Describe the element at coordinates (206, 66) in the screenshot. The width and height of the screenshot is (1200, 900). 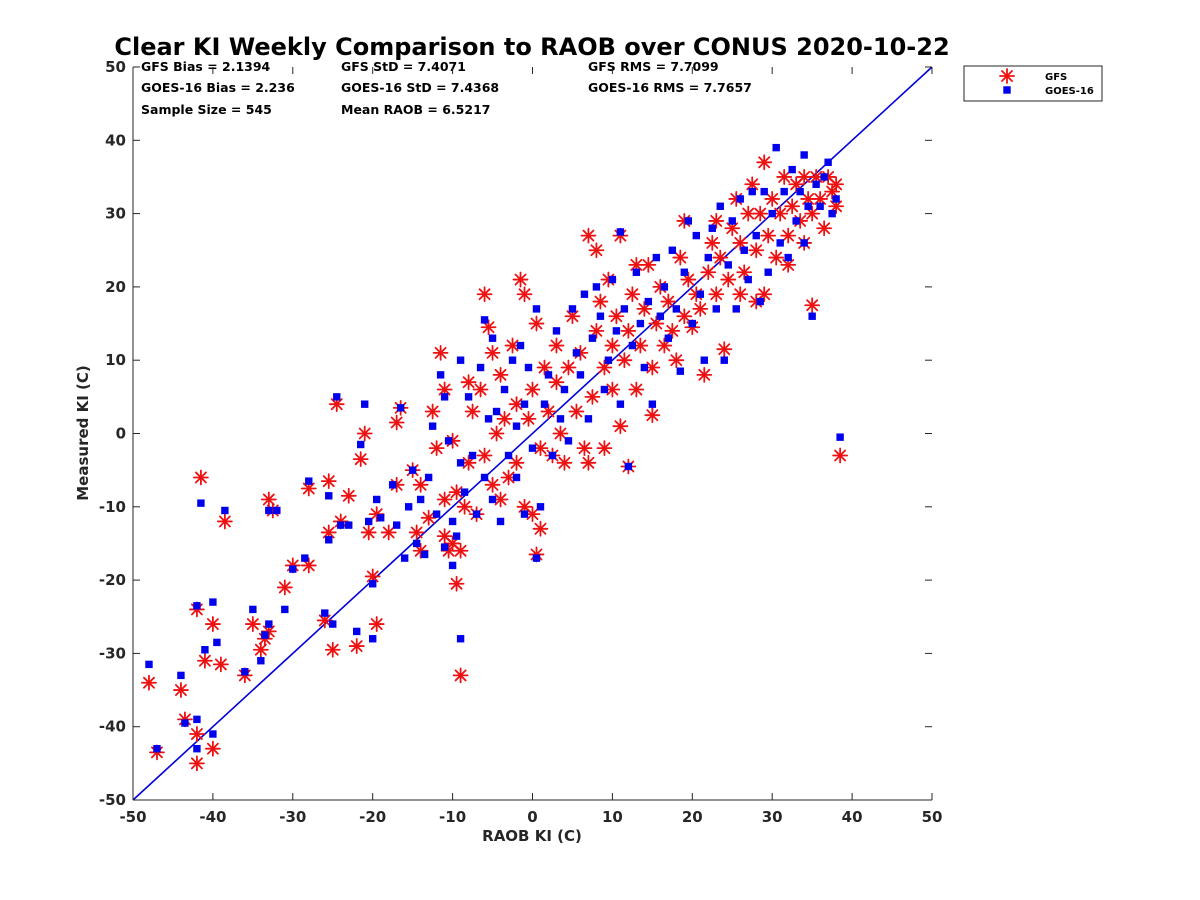
I see `stat-r0-c0: GFS Bias = 2.1394` at that location.